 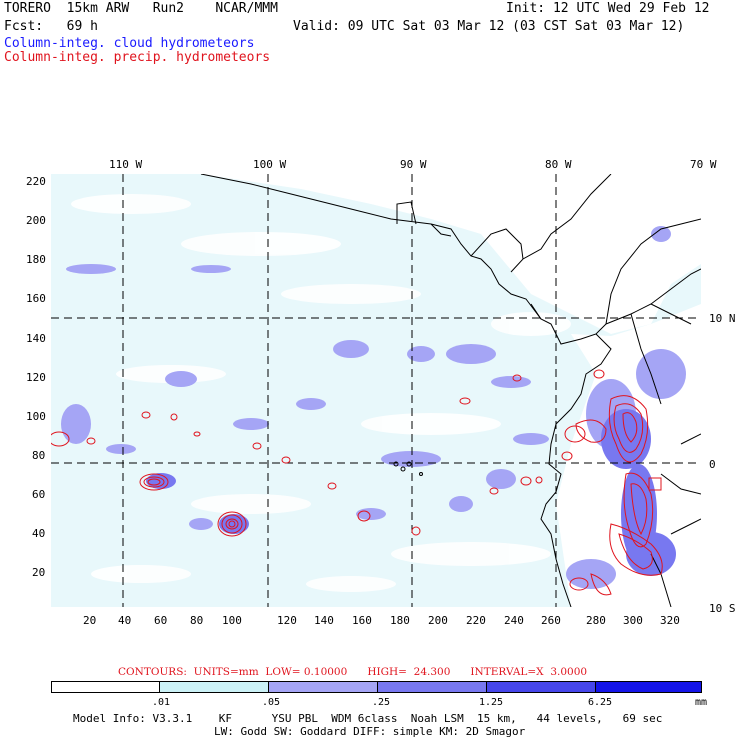 I want to click on legend-units: mm, so click(x=701, y=702).